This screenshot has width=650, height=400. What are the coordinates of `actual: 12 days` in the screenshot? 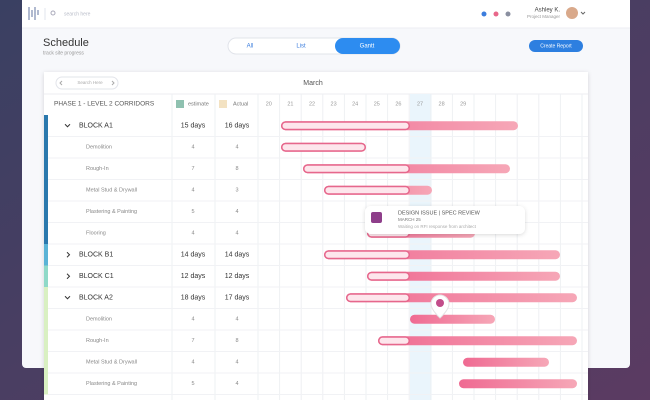 It's located at (237, 276).